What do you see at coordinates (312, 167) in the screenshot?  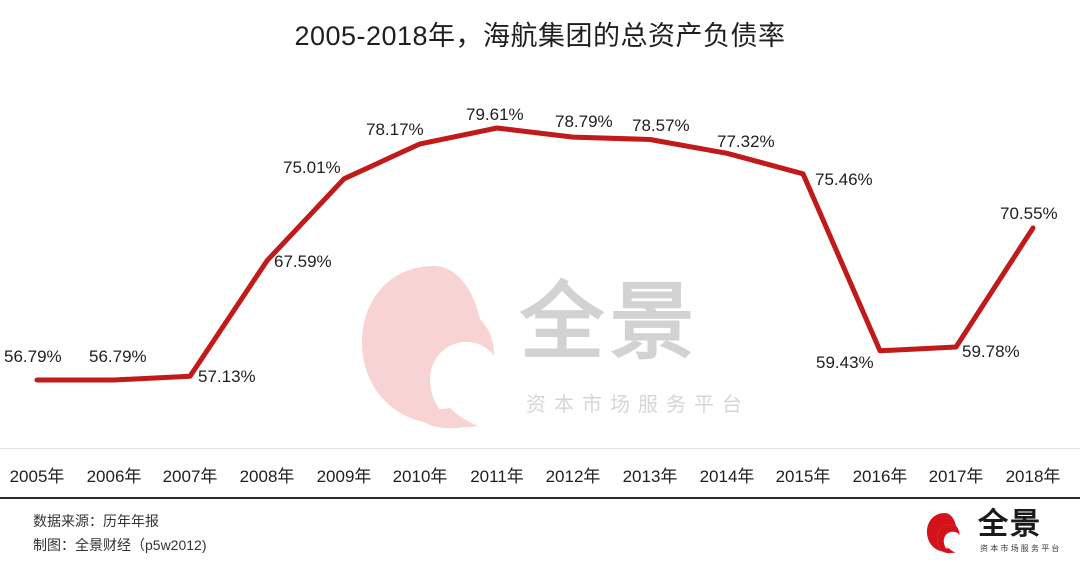 I see `data-label: 75.01%` at bounding box center [312, 167].